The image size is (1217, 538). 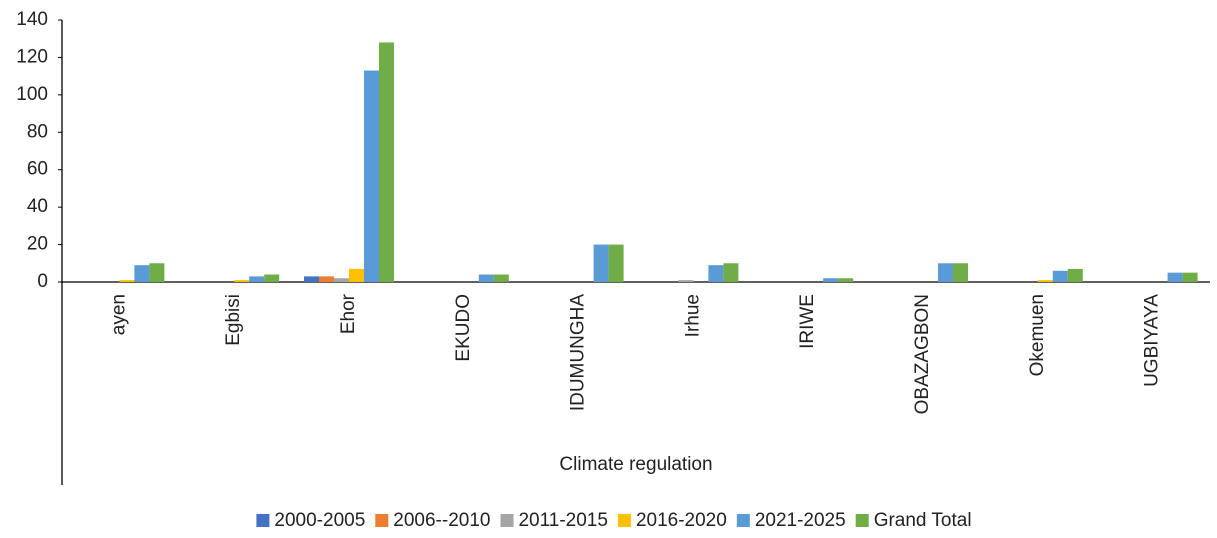 I want to click on x-tick-label: Okemuen, so click(x=1037, y=335).